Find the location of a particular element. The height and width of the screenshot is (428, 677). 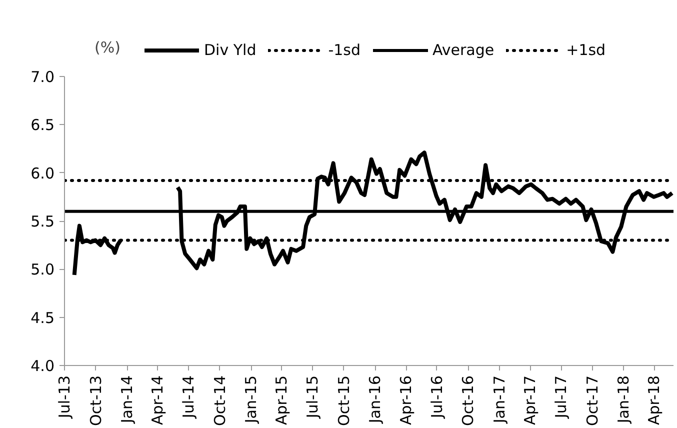

y-tick-label: 5.0 is located at coordinates (42, 269).